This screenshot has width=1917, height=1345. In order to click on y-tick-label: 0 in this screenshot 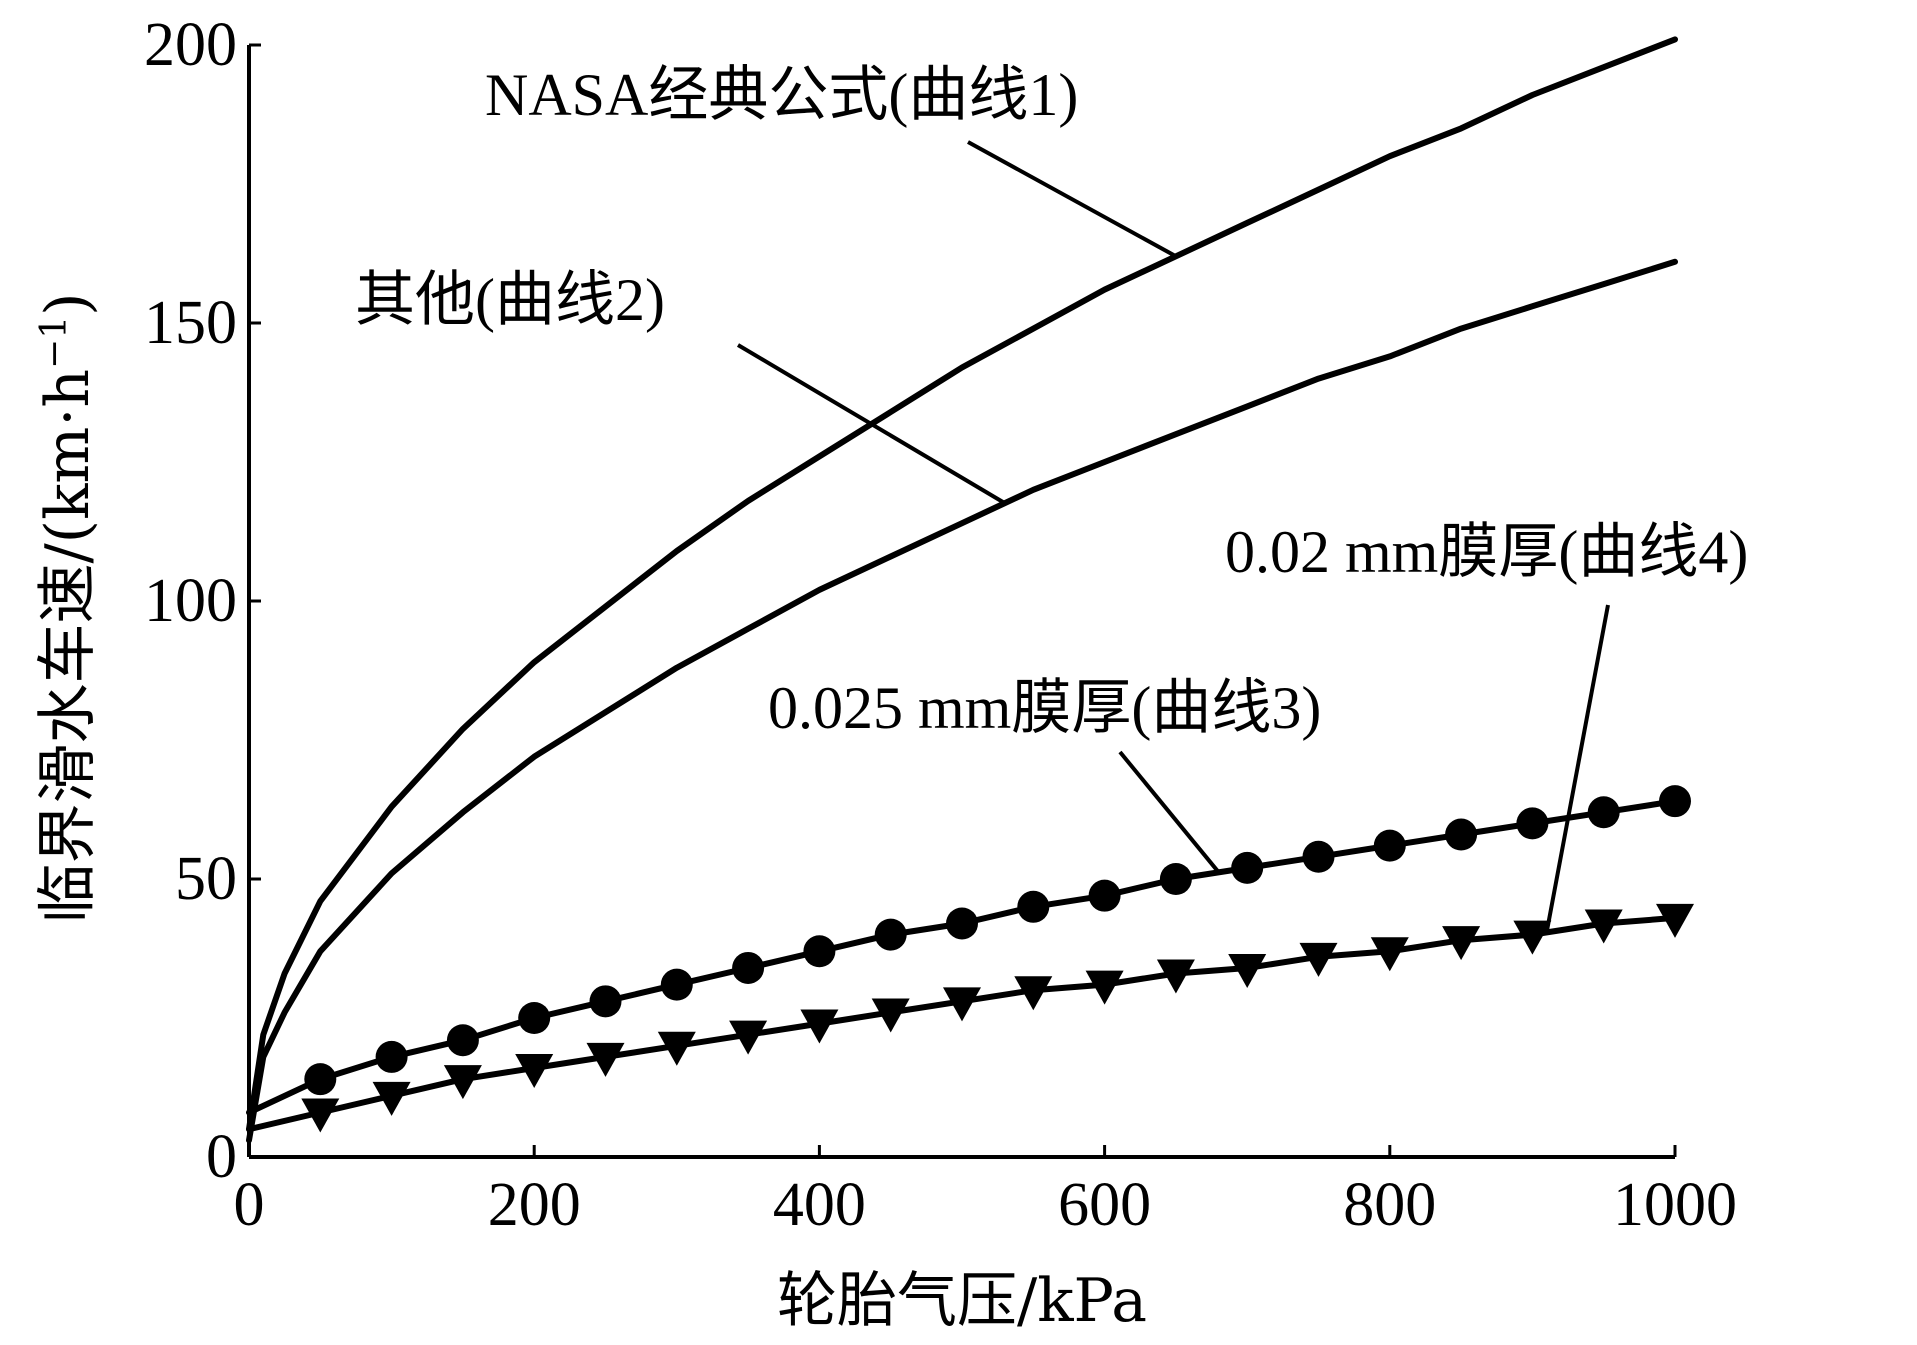, I will do `click(221, 1157)`.